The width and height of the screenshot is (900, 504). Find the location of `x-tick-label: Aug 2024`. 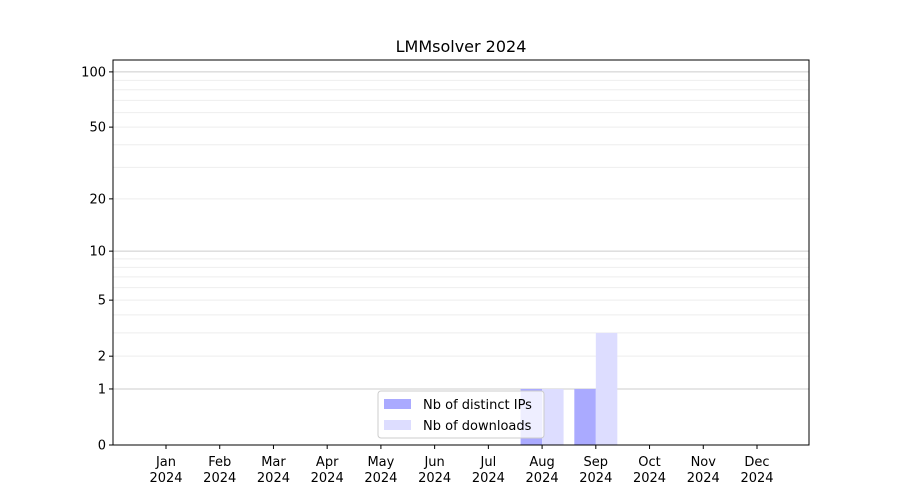

x-tick-label: Aug 2024 is located at coordinates (542, 470).